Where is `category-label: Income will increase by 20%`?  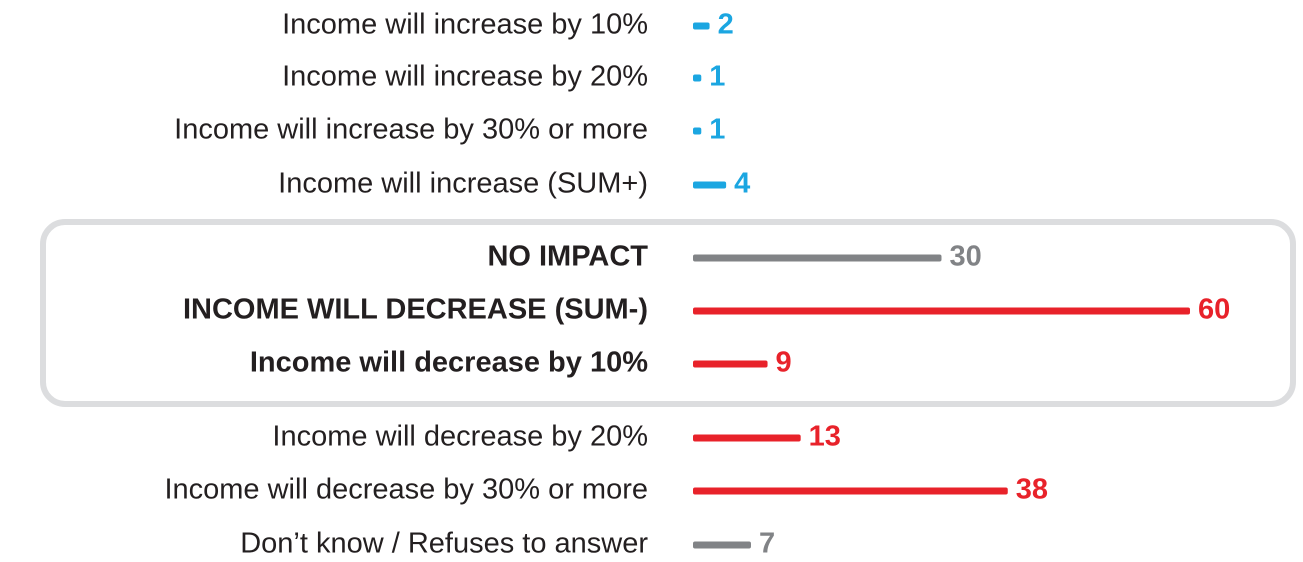
category-label: Income will increase by 20% is located at coordinates (465, 77).